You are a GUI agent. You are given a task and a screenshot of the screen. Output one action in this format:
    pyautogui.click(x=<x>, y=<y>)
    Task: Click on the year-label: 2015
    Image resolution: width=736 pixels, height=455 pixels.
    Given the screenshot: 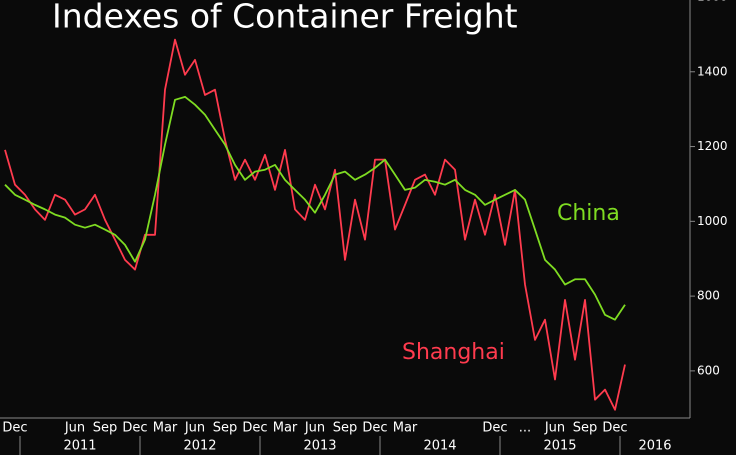 What is the action you would take?
    pyautogui.click(x=559, y=446)
    